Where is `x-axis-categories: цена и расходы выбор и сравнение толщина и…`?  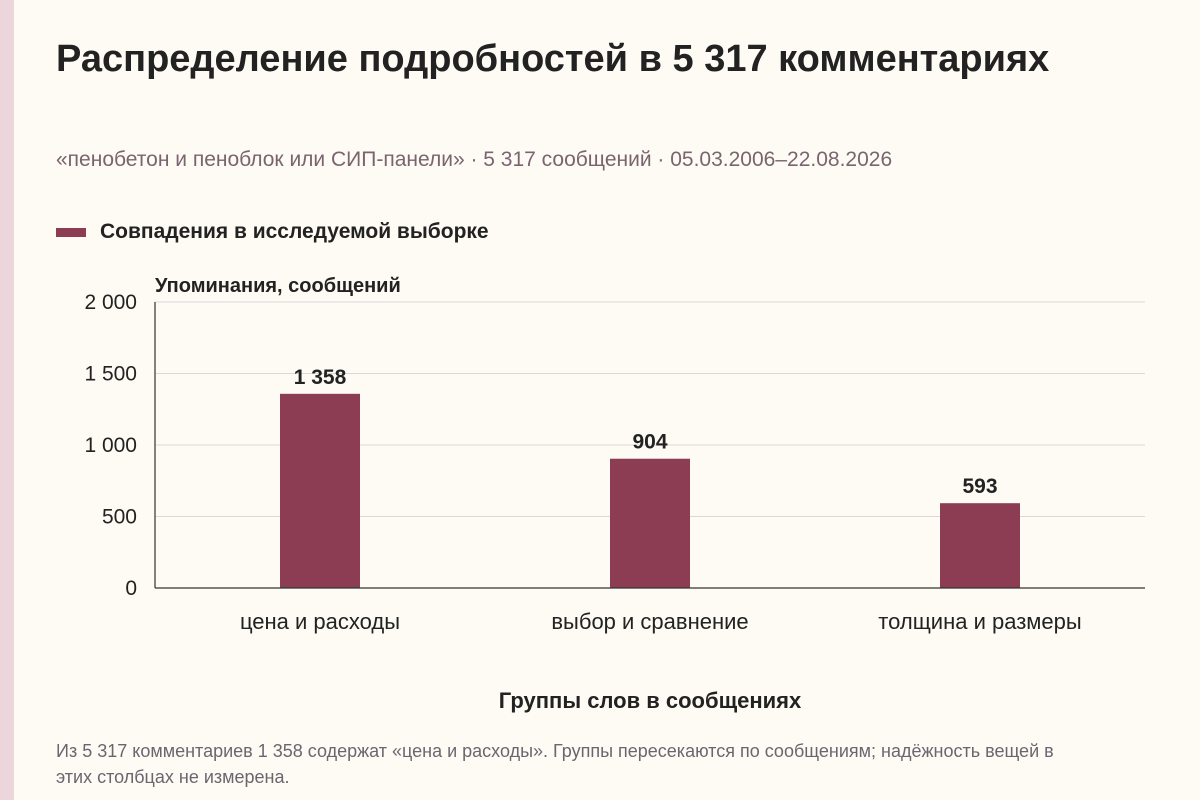
x-axis-categories: цена и расходы выбор и сравнение толщина и… is located at coordinates (661, 621).